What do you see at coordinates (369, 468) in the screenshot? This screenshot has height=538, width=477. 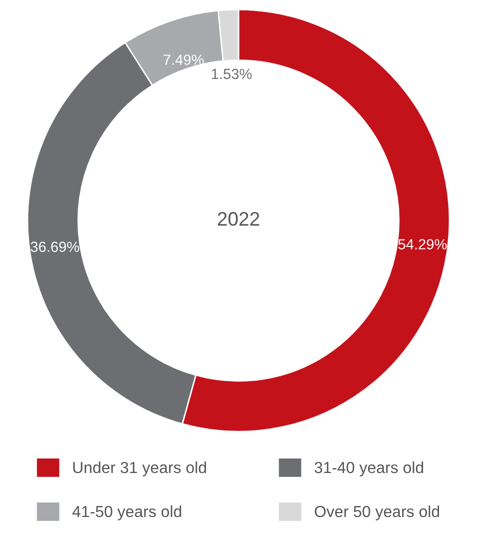 I see `legend-label: 31-40 years old` at bounding box center [369, 468].